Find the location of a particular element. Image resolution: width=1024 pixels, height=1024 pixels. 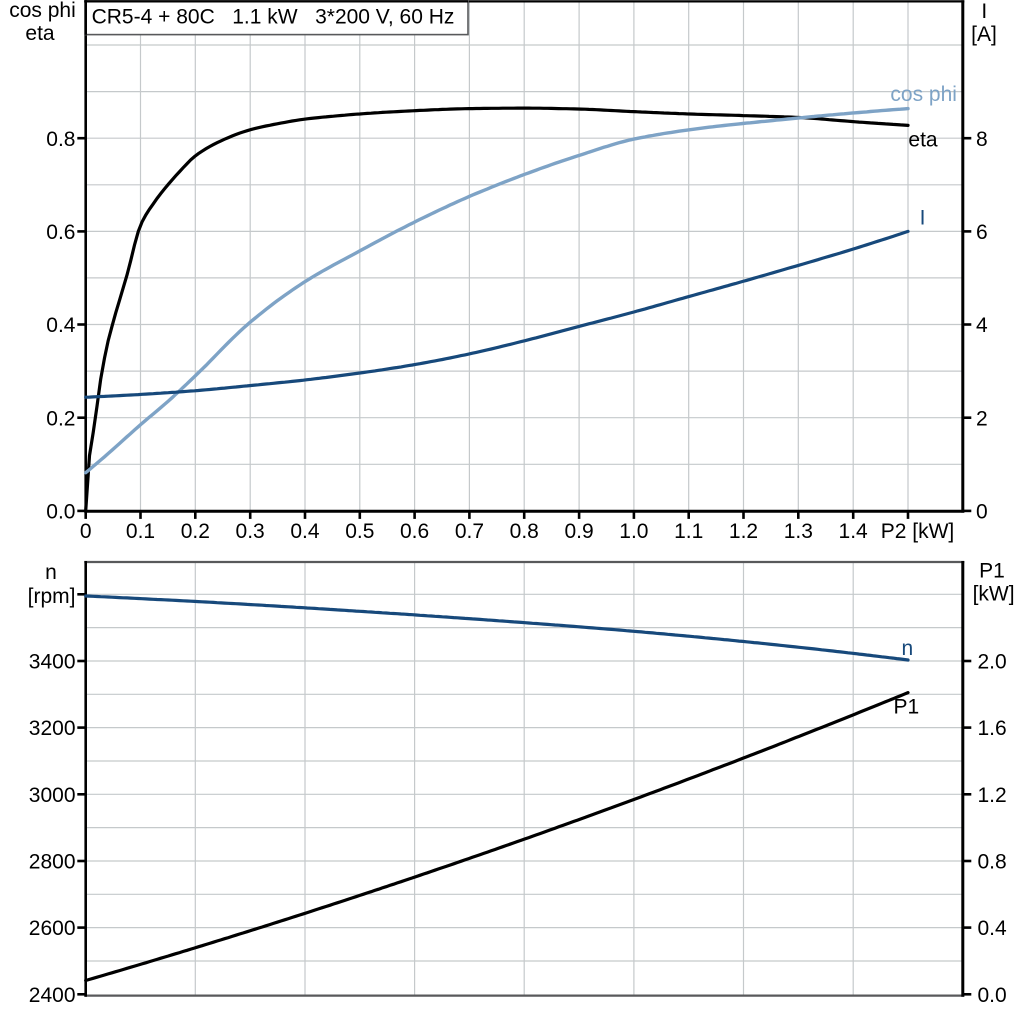

svg-text: 6 is located at coordinates (982, 232).